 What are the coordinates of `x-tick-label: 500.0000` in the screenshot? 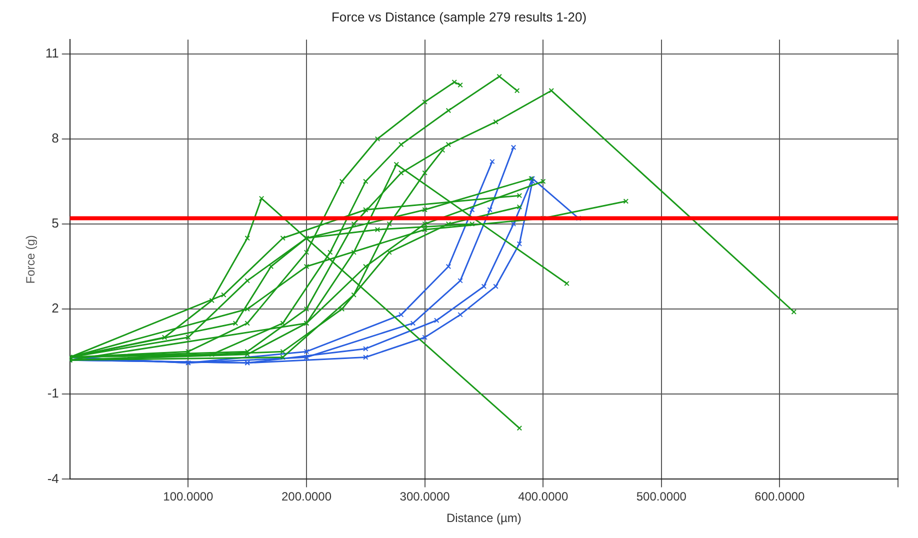 It's located at (661, 497).